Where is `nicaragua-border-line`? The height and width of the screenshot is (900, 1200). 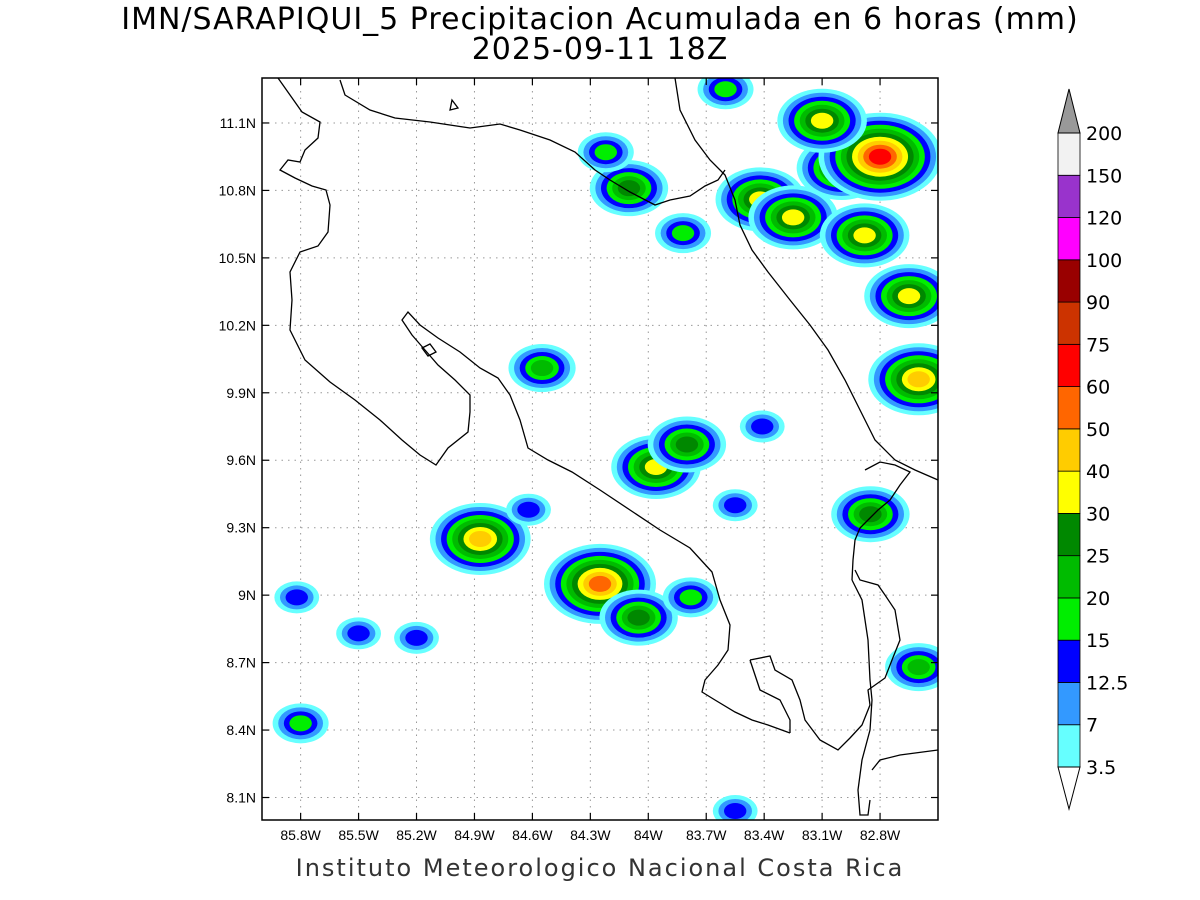 nicaragua-border-line is located at coordinates (532, 142).